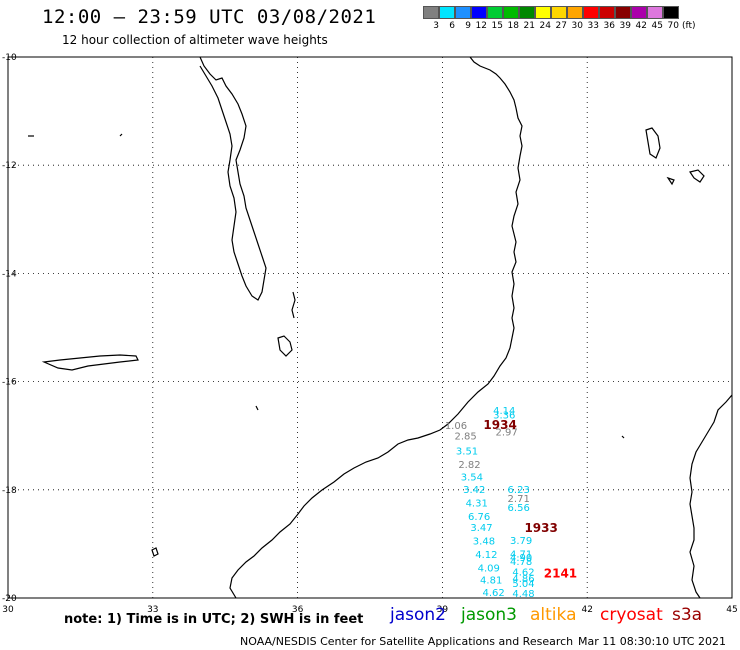 This screenshot has width=740, height=650. Describe the element at coordinates (523, 594) in the screenshot. I see `wave-height-value: 4.48` at that location.